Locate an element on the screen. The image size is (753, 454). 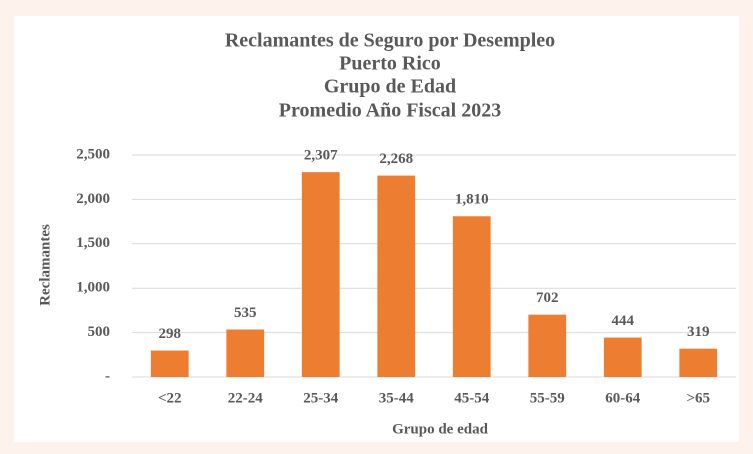
data-label: 702 is located at coordinates (547, 298).